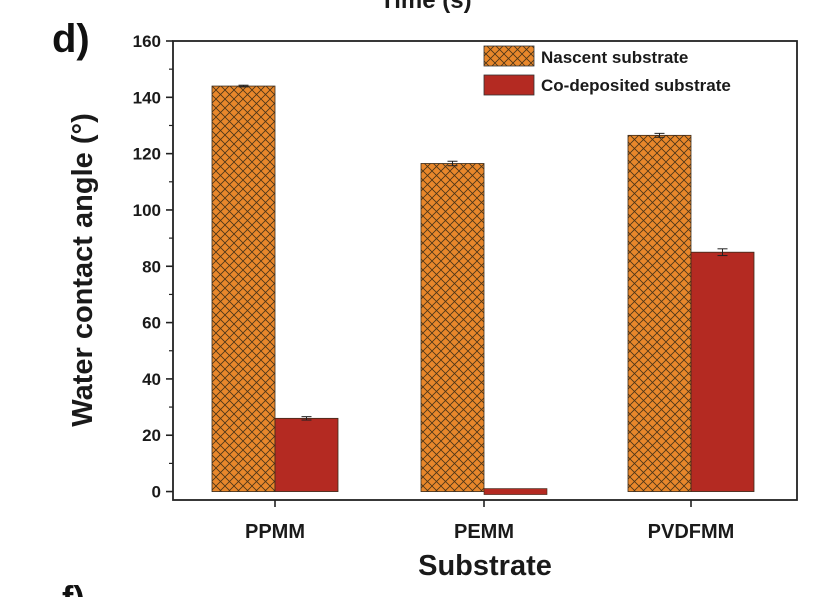 This screenshot has width=814, height=597. I want to click on y-tick-label: 40, so click(151, 379).